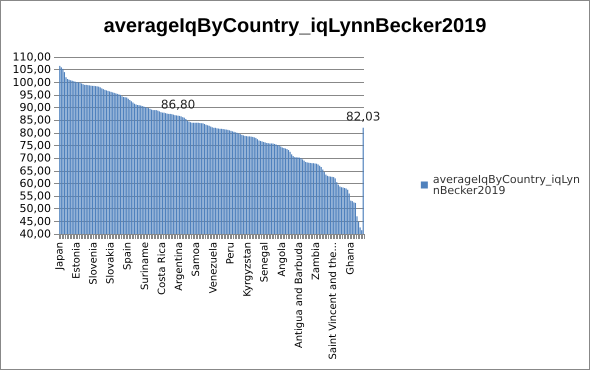 This screenshot has height=370, width=590. What do you see at coordinates (196, 259) in the screenshot?
I see `x-tick-label: Samoa` at bounding box center [196, 259].